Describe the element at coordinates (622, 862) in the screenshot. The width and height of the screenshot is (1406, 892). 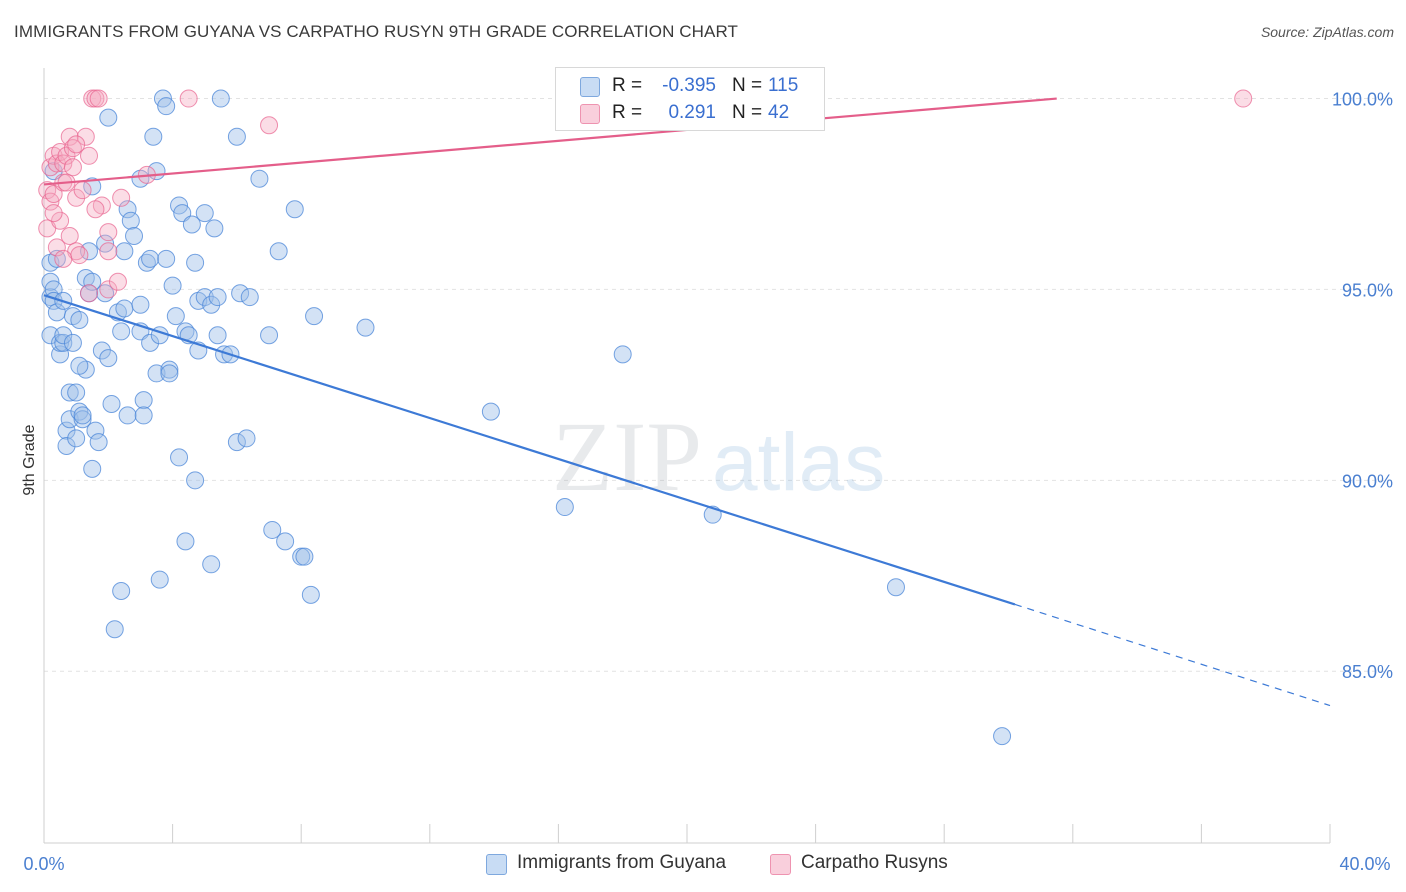
I see `bottom-legend-label-guyana: Immigrants from Guyana` at that location.